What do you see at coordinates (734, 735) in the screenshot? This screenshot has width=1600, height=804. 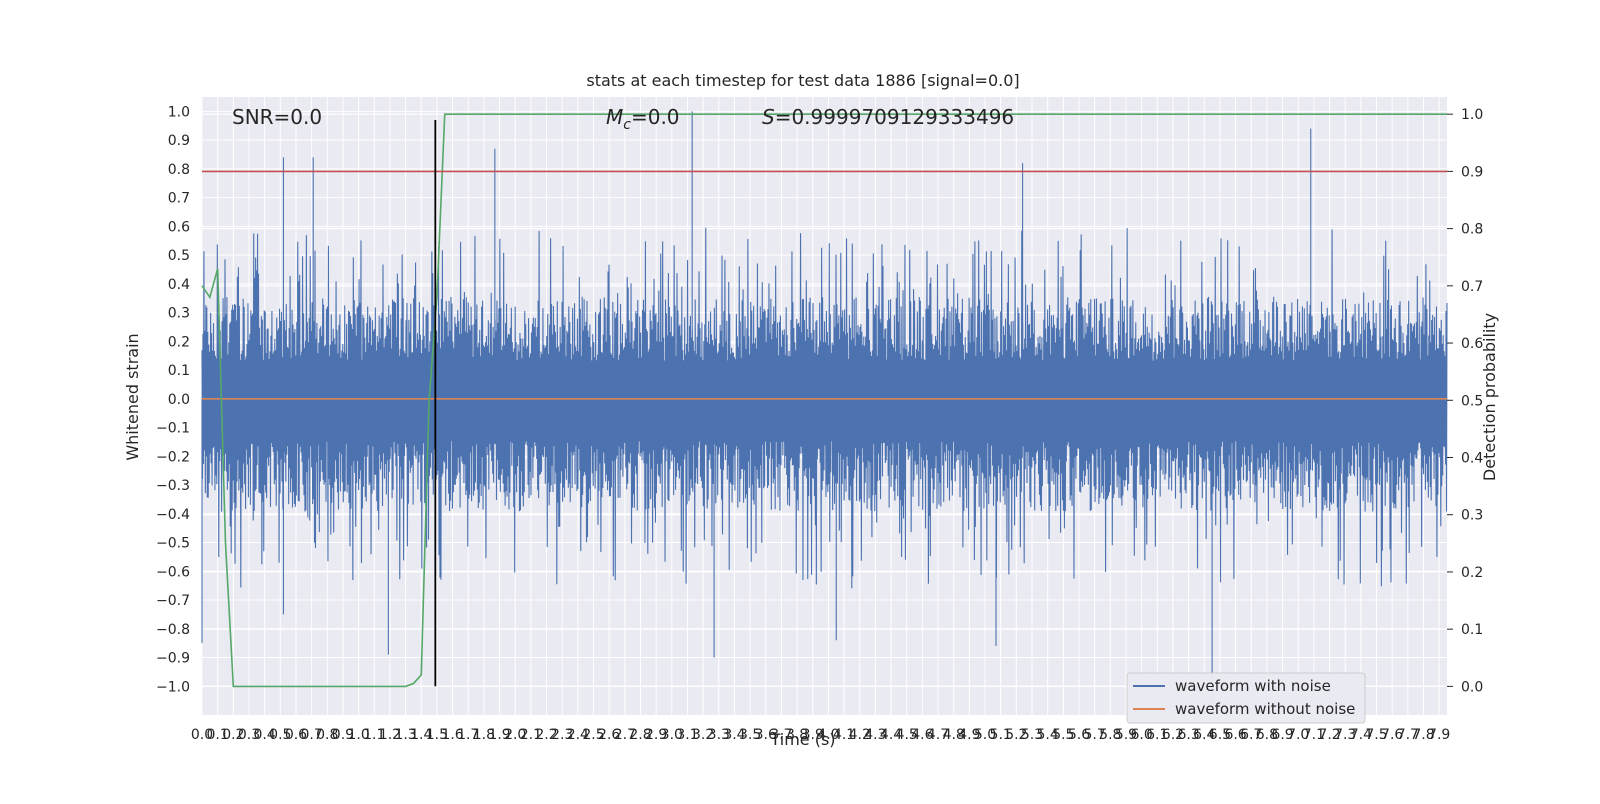 I see `x-tick-label: 3.4` at bounding box center [734, 735].